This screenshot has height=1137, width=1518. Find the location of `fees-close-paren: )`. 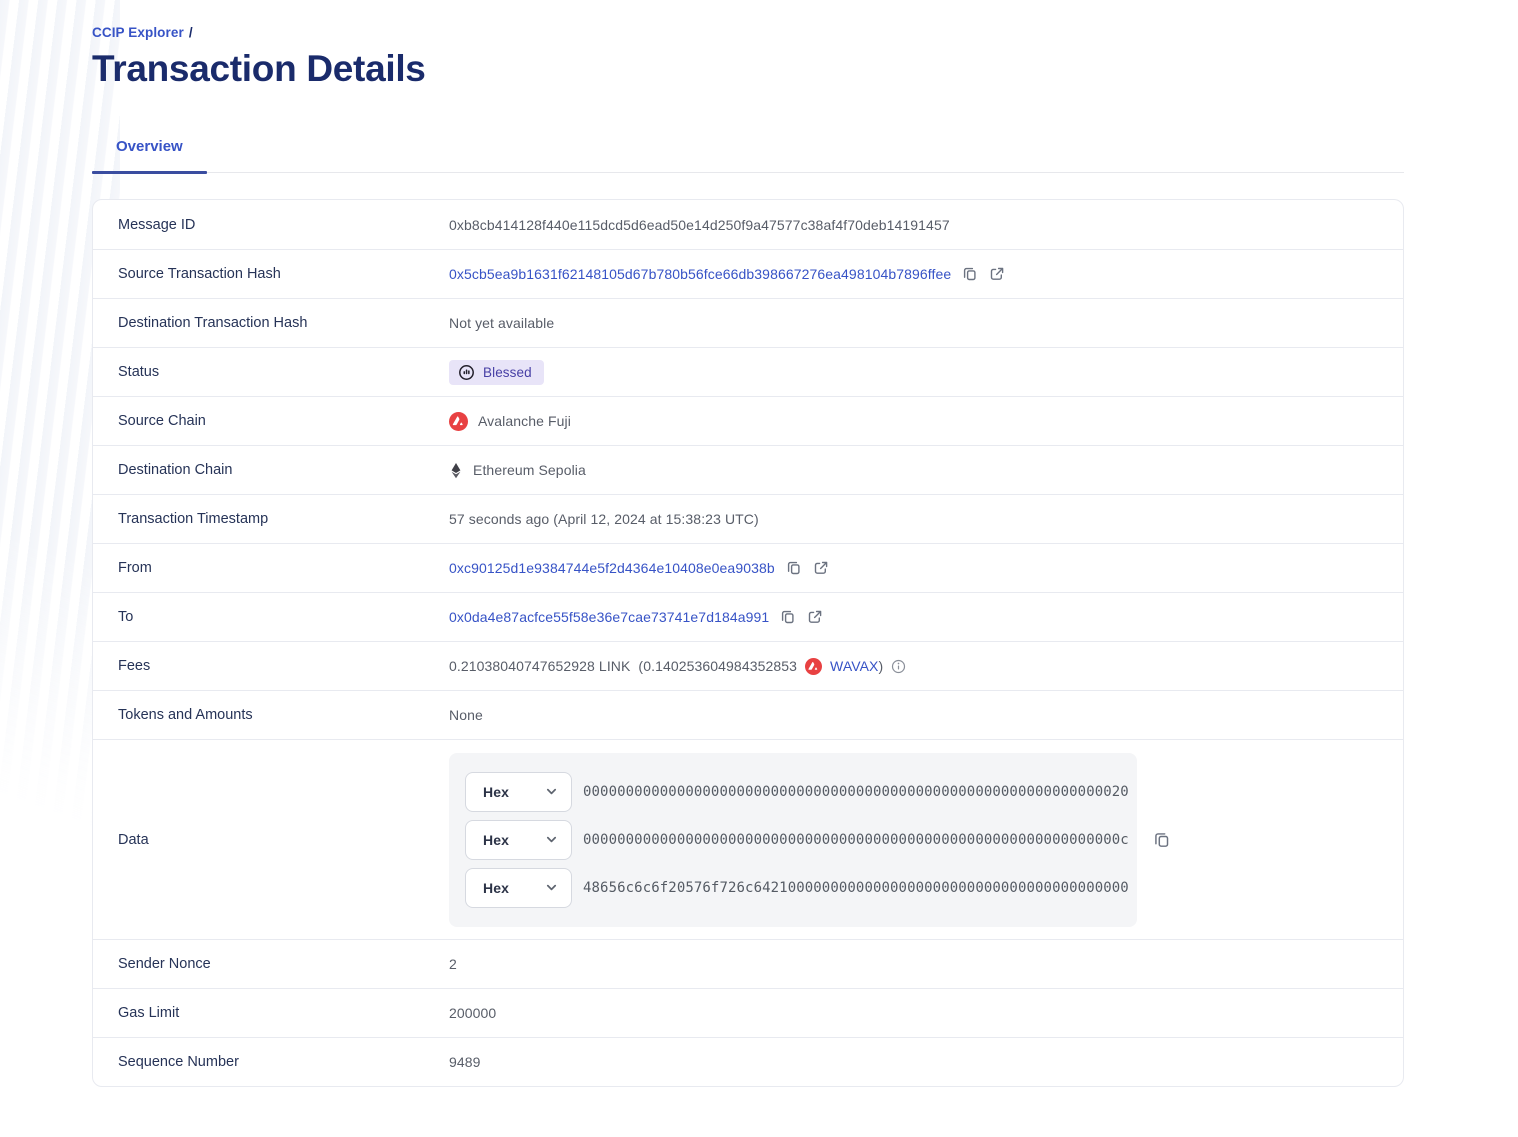

fees-close-paren: ) is located at coordinates (881, 666).